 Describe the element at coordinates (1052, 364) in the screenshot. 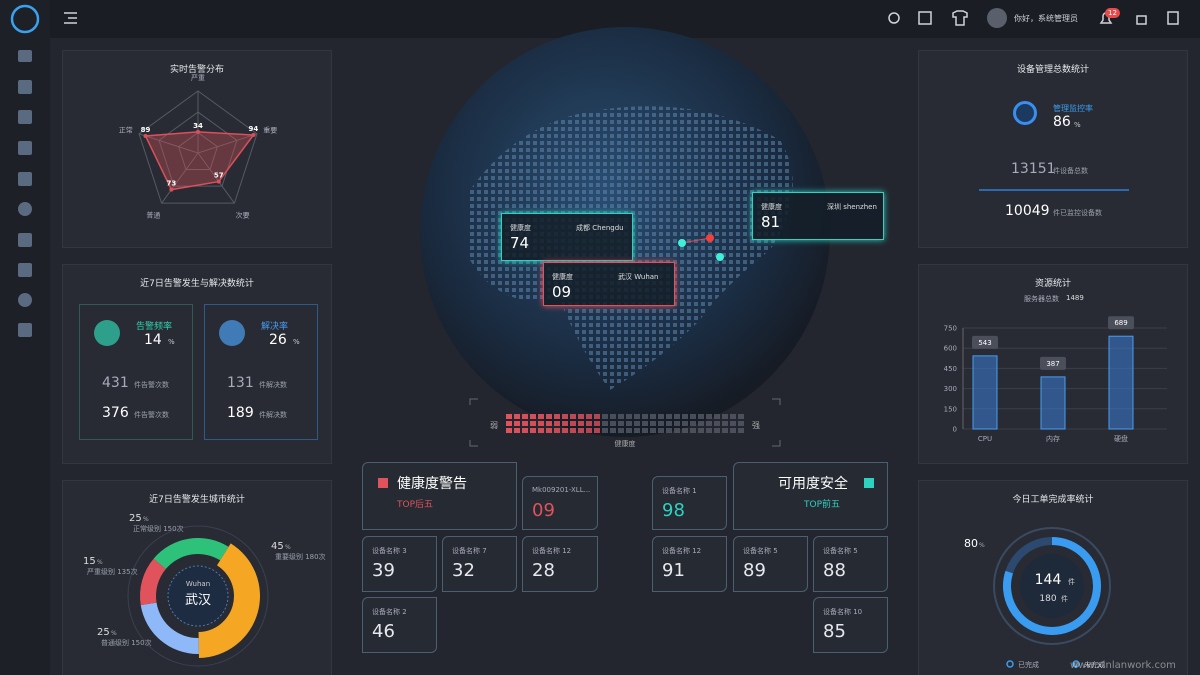

I see `bar-value: 387` at that location.